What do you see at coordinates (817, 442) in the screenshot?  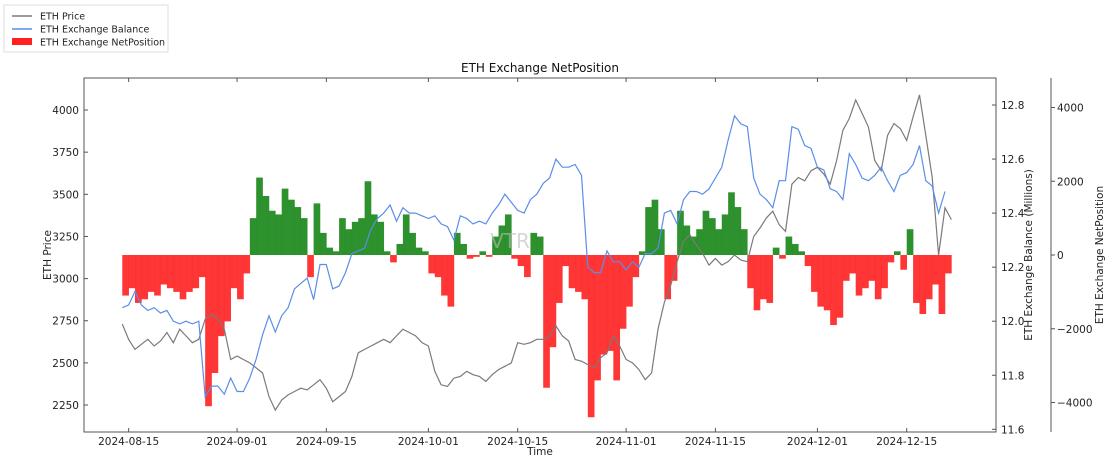 I see `x-tick-label: 2024-12-01` at bounding box center [817, 442].